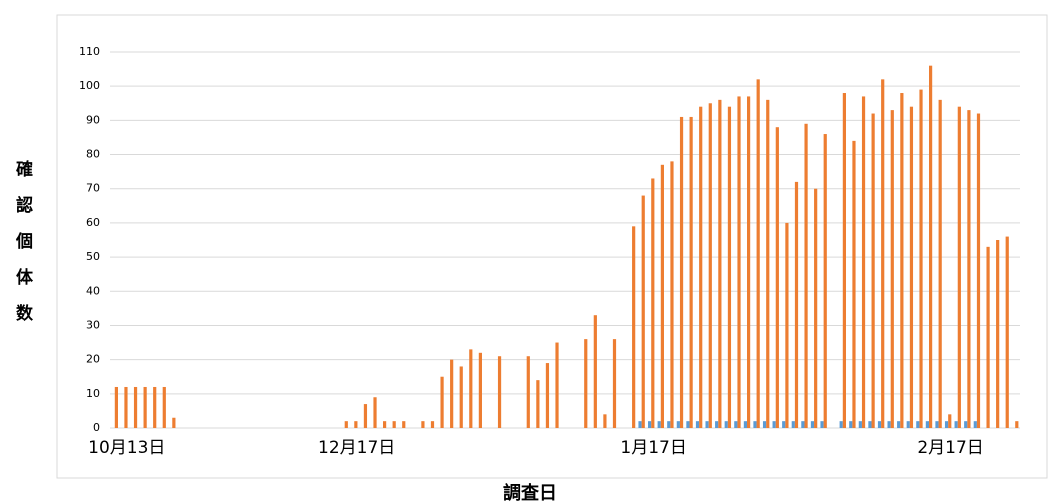 Image resolution: width=1053 pixels, height=503 pixels. Describe the element at coordinates (93, 256) in the screenshot. I see `y-tick-label: 50` at that location.